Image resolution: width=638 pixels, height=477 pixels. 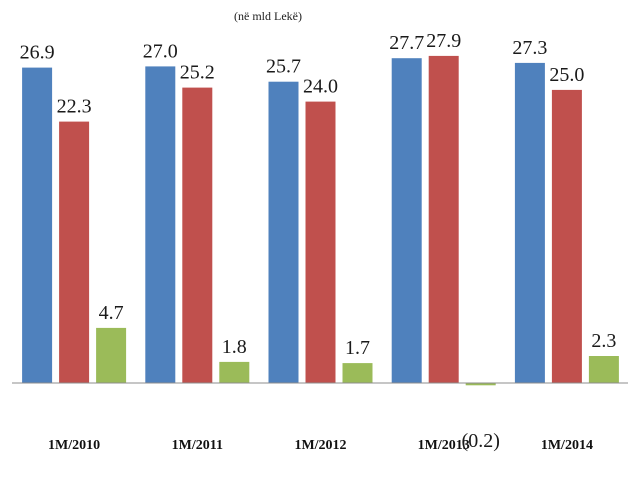 I want to click on bar-1m-2011-s3, so click(x=234, y=372).